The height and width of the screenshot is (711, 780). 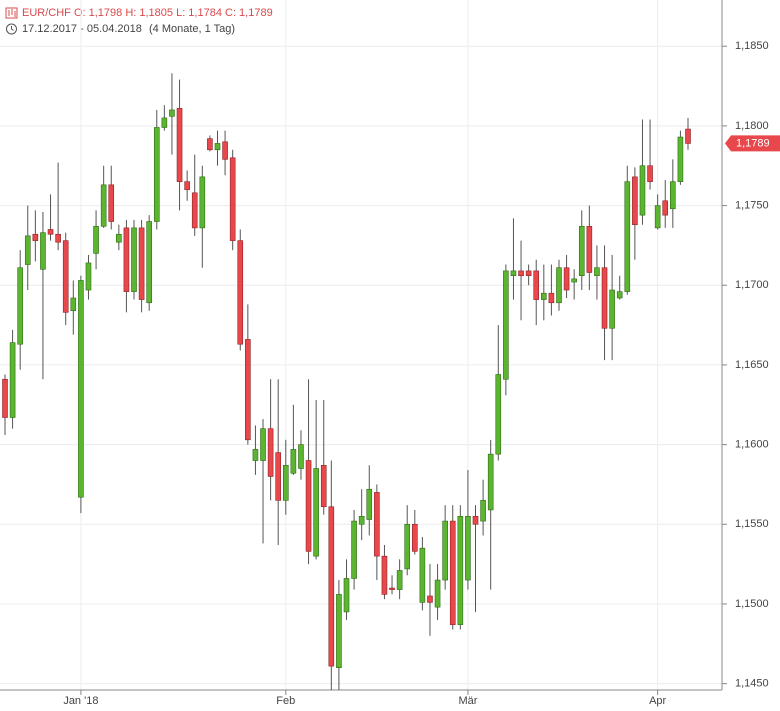 What do you see at coordinates (752, 524) in the screenshot?
I see `y-tick-label: 1,1550` at bounding box center [752, 524].